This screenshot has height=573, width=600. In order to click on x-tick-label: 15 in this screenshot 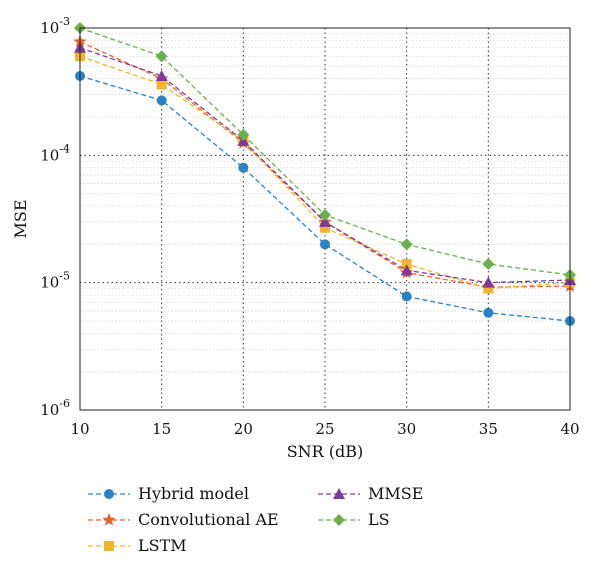, I will do `click(161, 429)`.